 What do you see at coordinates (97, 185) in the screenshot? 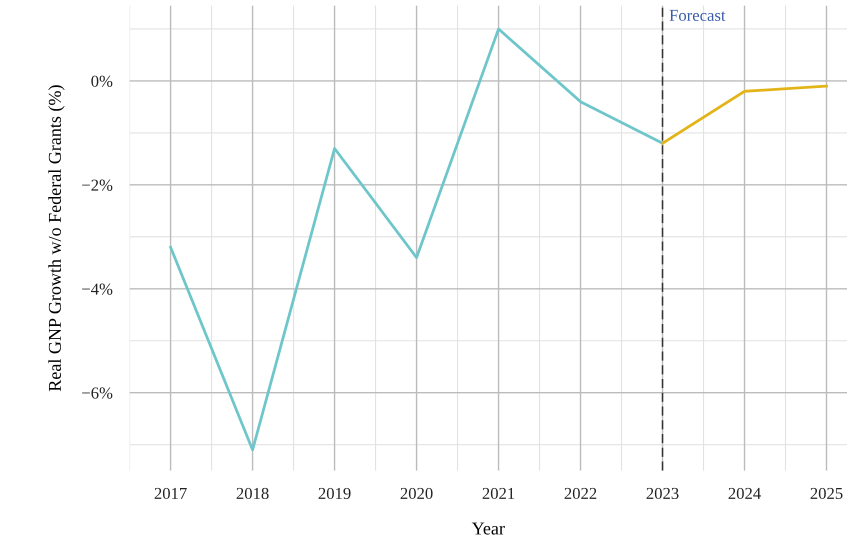
I see `y-tick-label: −2%` at bounding box center [97, 185].